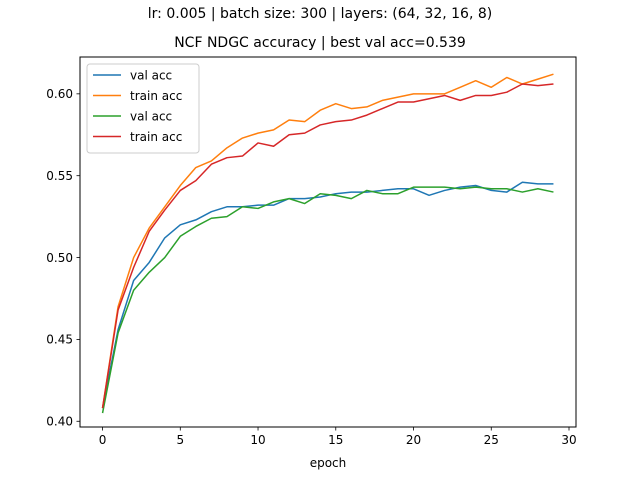 The width and height of the screenshot is (640, 480). I want to click on y-tick-label: 0.55, so click(59, 176).